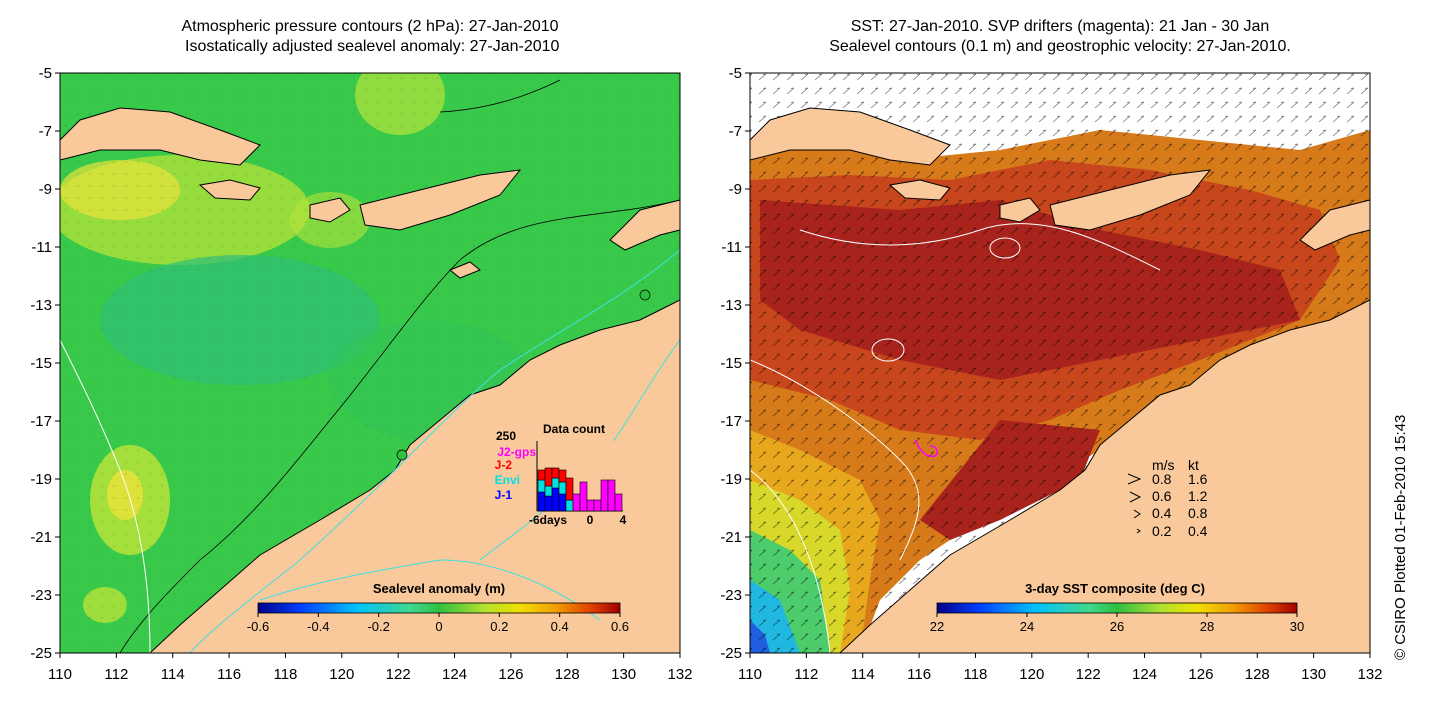 Image resolution: width=1440 pixels, height=720 pixels. Describe the element at coordinates (590, 520) in the screenshot. I see `data-count-xlabel: 0` at that location.